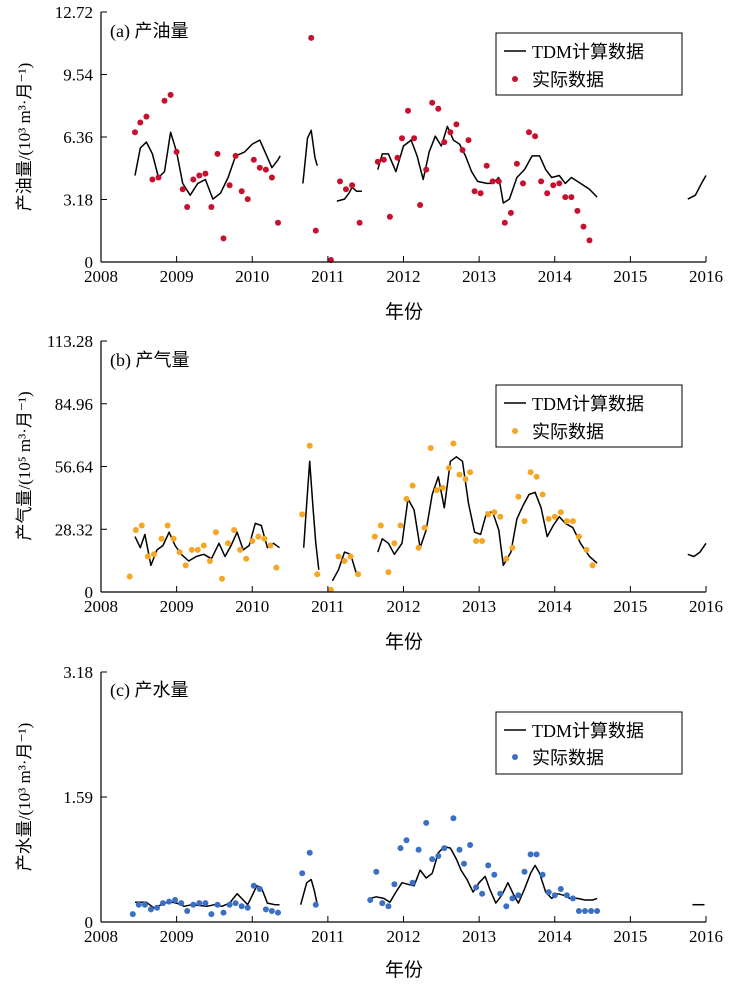  What do you see at coordinates (479, 276) in the screenshot?
I see `oil-x-tick-label: 2013` at bounding box center [479, 276].